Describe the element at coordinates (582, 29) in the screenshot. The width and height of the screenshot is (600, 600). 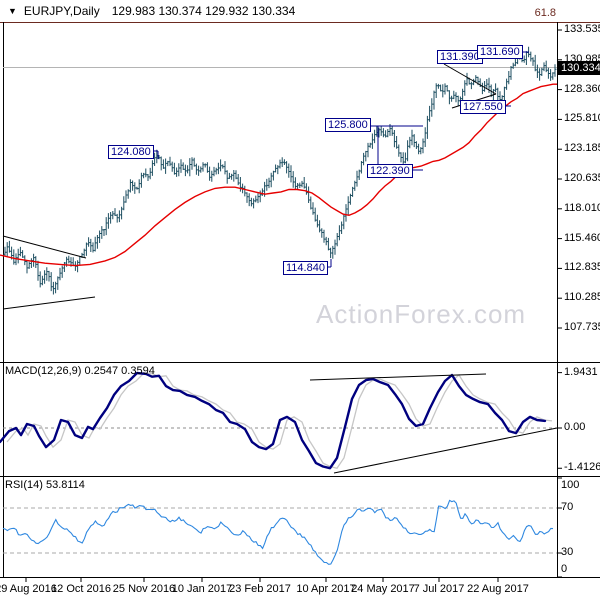
I see `price-axis-label: 133.535` at that location.